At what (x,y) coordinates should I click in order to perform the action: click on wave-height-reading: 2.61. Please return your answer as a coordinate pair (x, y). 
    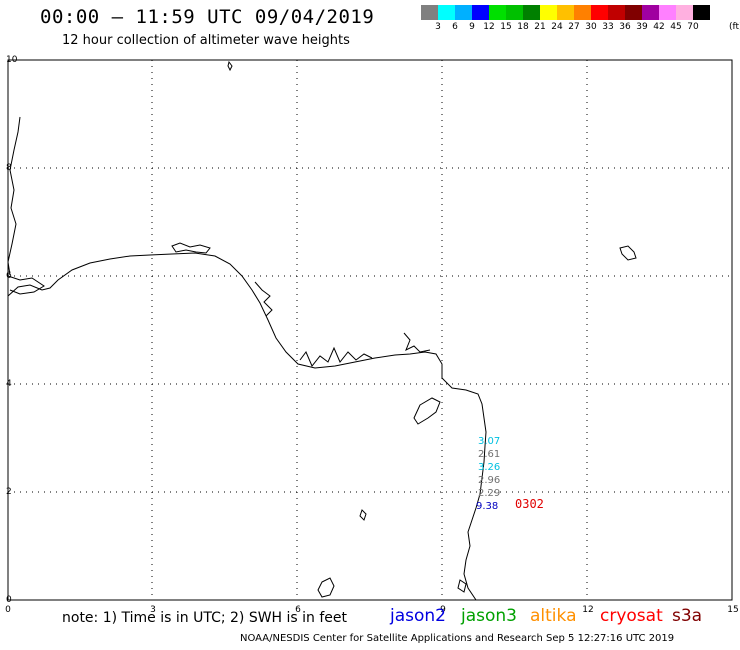
    Looking at the image, I should click on (489, 454).